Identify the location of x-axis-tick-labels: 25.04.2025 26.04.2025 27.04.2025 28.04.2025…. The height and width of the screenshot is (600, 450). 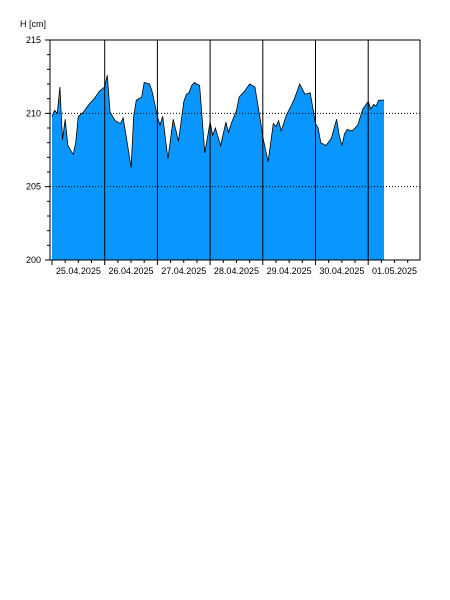
(236, 271).